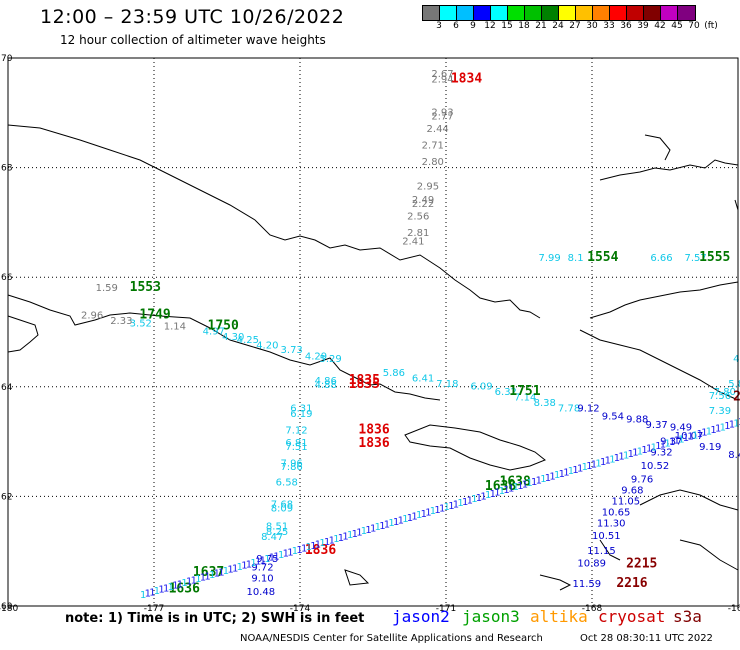  What do you see at coordinates (734, 384) in the screenshot?
I see `wave-height-value: 5.83` at bounding box center [734, 384].